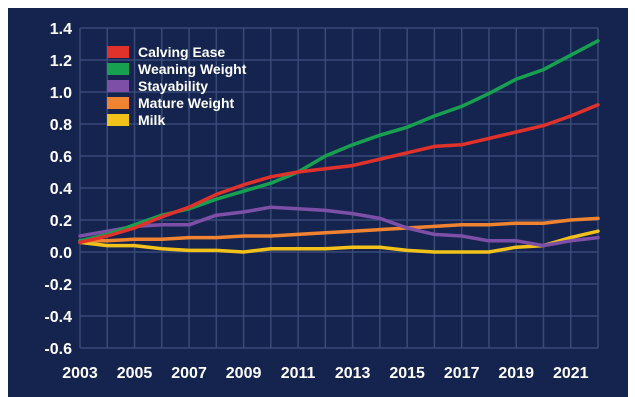 Image resolution: width=635 pixels, height=397 pixels. I want to click on legend-swatch-weaning-weight, so click(118, 69).